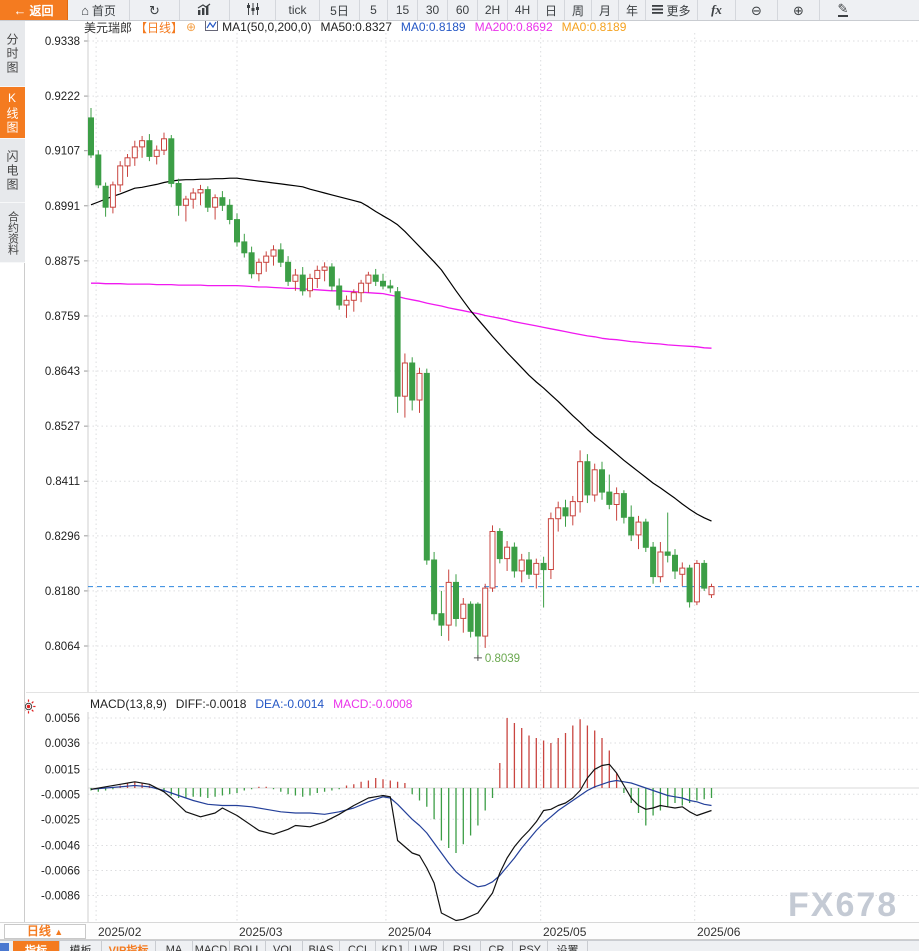  Describe the element at coordinates (12, 171) in the screenshot. I see `sidebar-item-lightning-chart: 闪电图` at that location.